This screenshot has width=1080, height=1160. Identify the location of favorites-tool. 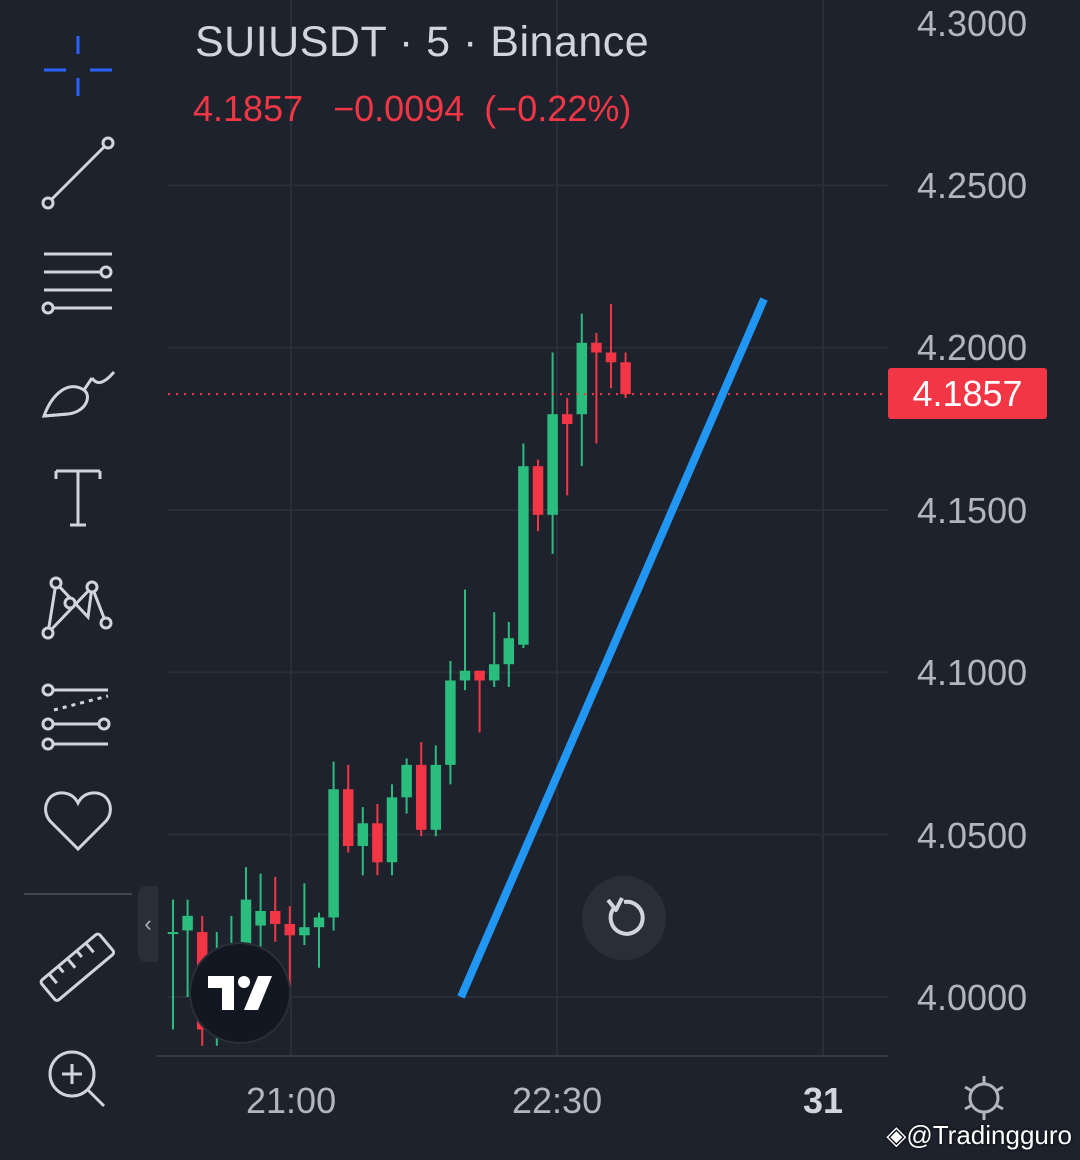
(78, 821).